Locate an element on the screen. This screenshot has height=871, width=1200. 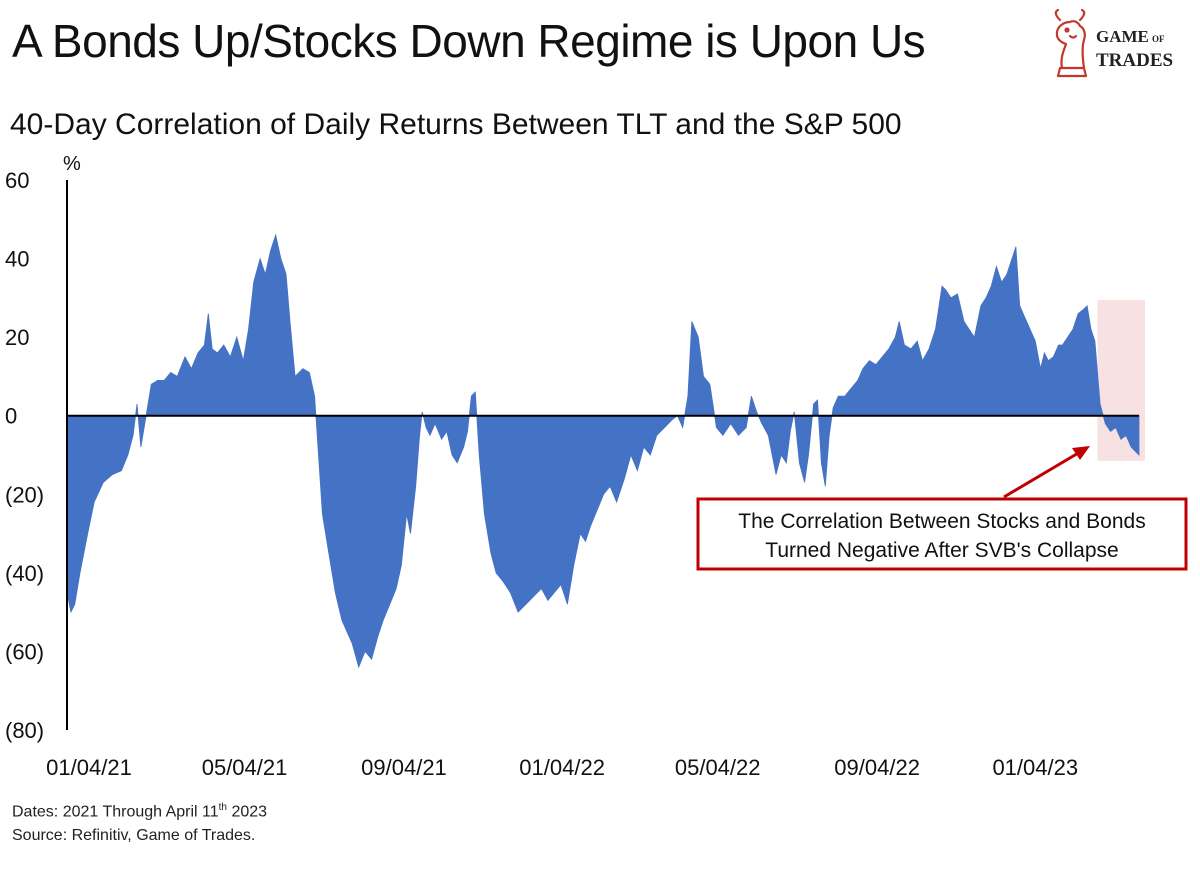
footer-source: Source: Refinitiv, Game of Trades. is located at coordinates (134, 835).